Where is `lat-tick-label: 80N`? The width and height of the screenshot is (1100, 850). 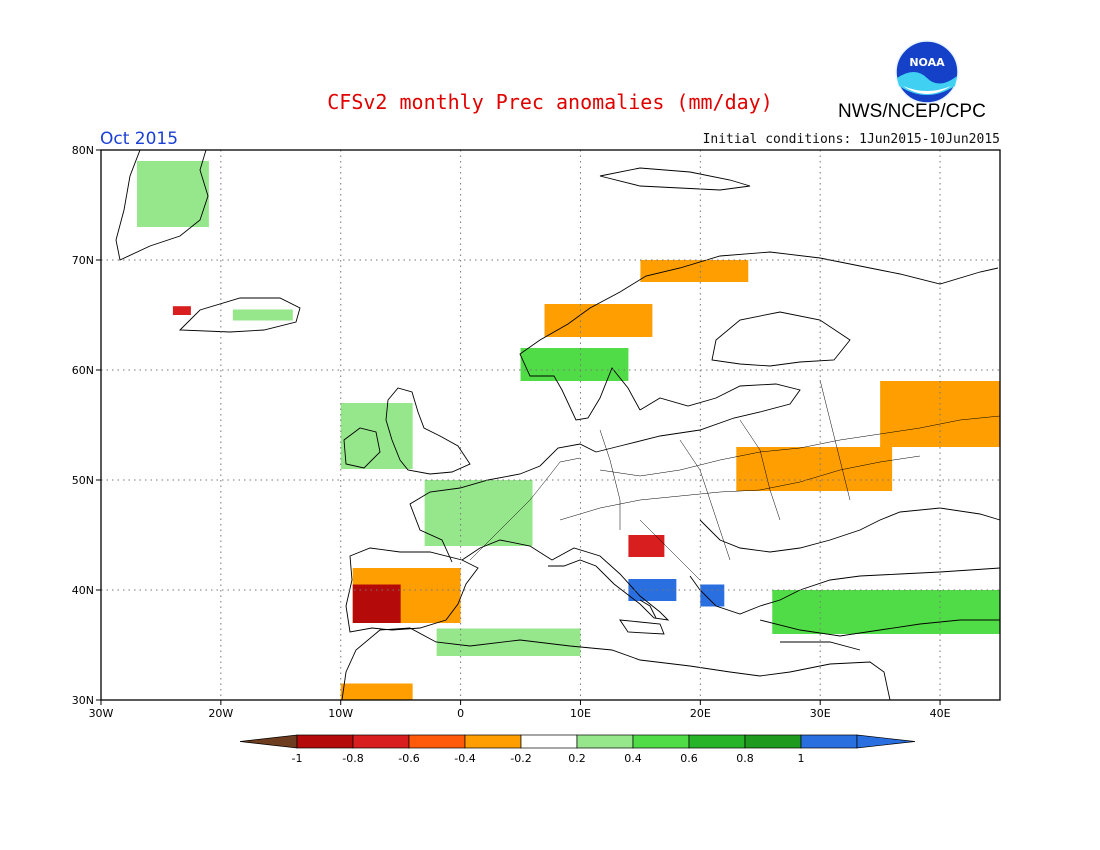 lat-tick-label: 80N is located at coordinates (83, 150).